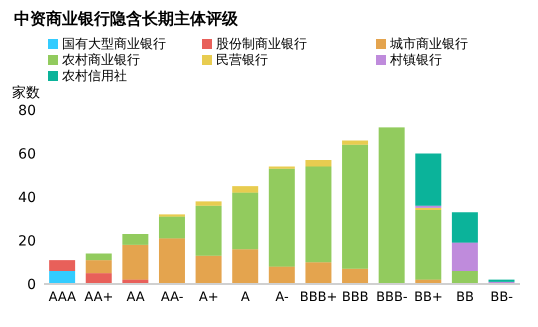 The width and height of the screenshot is (538, 327). What do you see at coordinates (27, 154) in the screenshot?
I see `y-tick-label: 60` at bounding box center [27, 154].